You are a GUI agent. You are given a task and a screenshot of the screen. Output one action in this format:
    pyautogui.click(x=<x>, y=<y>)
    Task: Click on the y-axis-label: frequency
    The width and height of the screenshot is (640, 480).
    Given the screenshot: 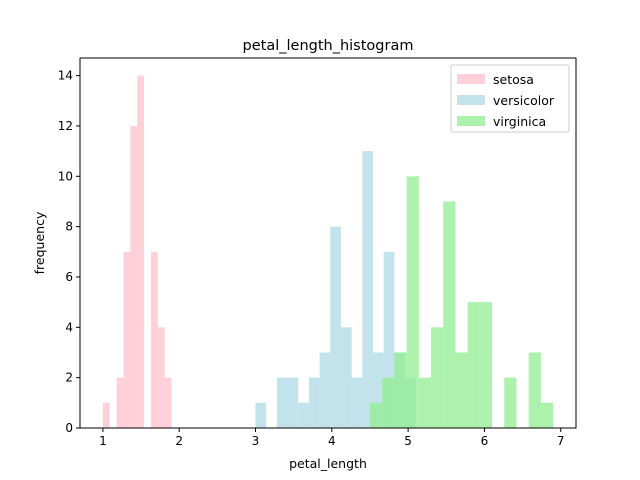 What is the action you would take?
    pyautogui.click(x=39, y=242)
    